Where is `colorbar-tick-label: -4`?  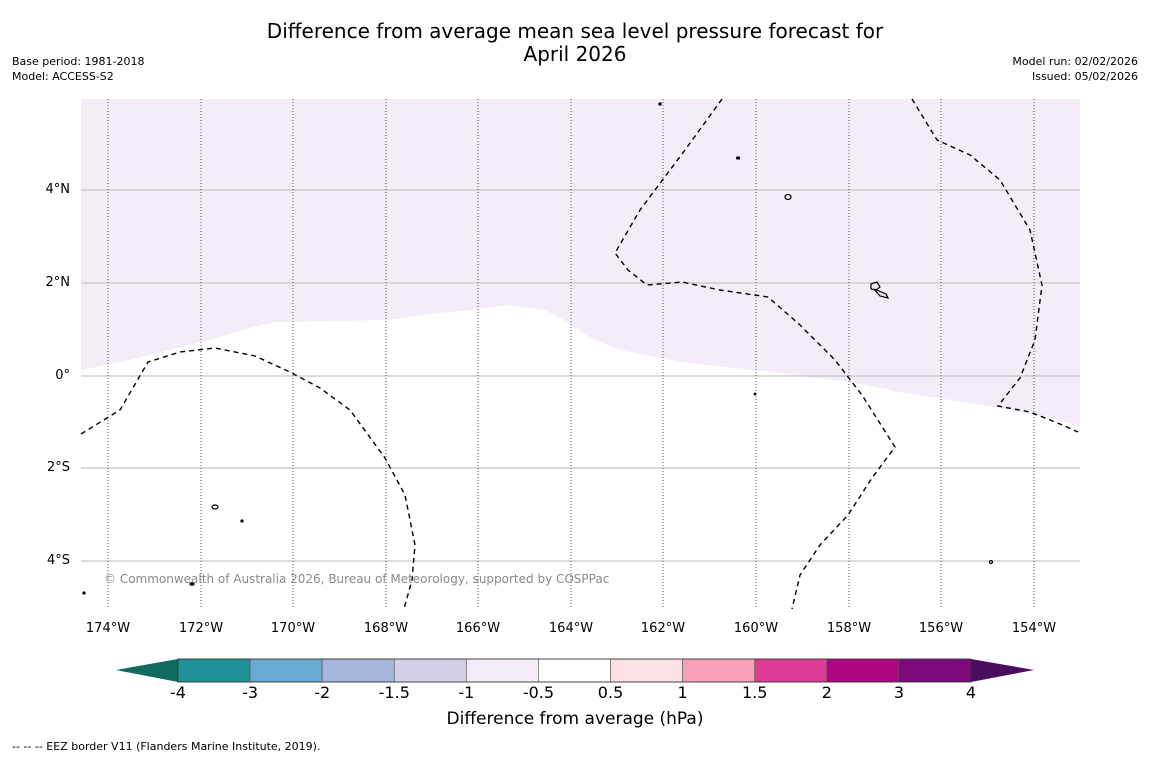 colorbar-tick-label: -4 is located at coordinates (178, 692).